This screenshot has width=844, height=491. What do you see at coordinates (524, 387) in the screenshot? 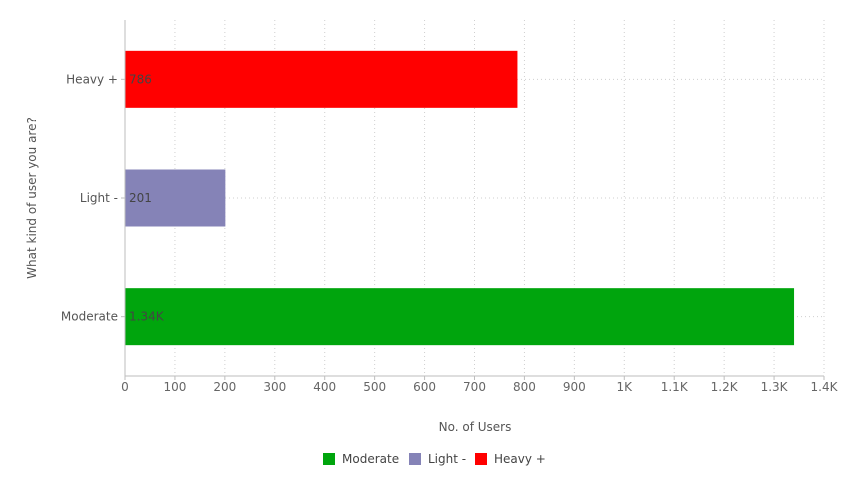
I see `x-tick-label: 800` at bounding box center [524, 387].